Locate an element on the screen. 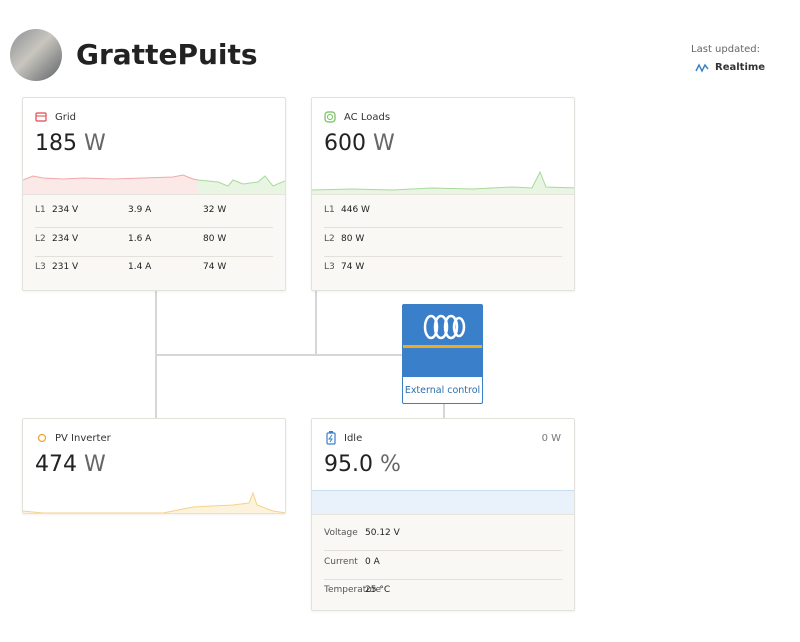  unit: % is located at coordinates (390, 464).